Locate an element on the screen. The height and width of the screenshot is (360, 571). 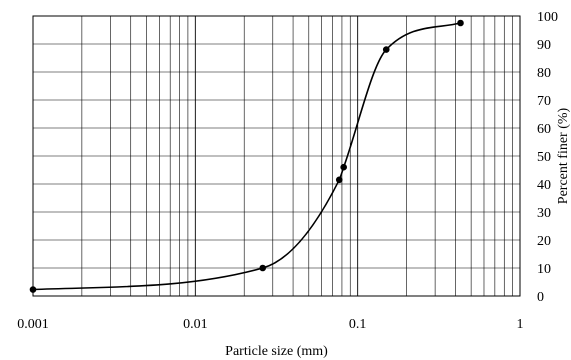
y-axis-label: Percent finer (%) is located at coordinates (563, 155).